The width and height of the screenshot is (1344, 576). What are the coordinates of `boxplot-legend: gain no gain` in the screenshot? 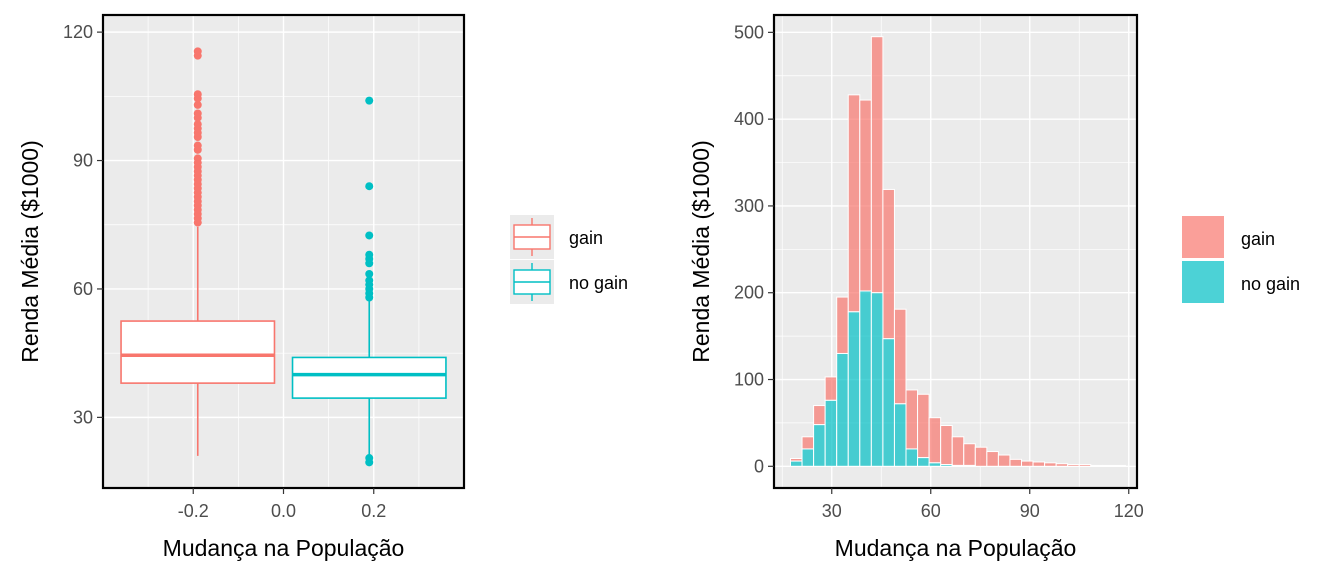 It's located at (569, 259).